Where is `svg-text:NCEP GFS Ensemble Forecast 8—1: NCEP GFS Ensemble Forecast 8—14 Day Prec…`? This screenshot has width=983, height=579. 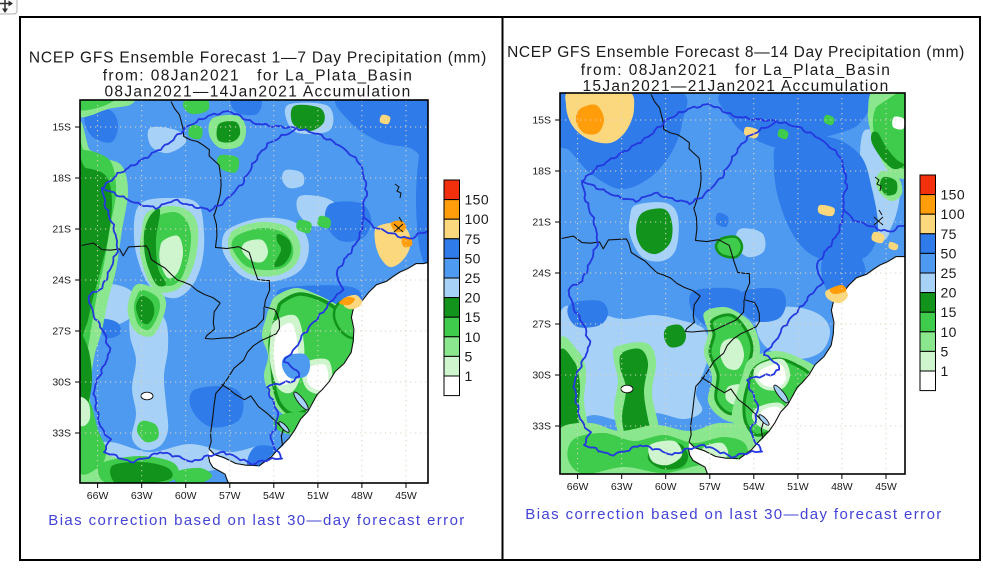
svg-text:NCEP GFS Ensemble Forecast 8—1: NCEP GFS Ensemble Forecast 8—14 Day Prec… is located at coordinates (736, 52).